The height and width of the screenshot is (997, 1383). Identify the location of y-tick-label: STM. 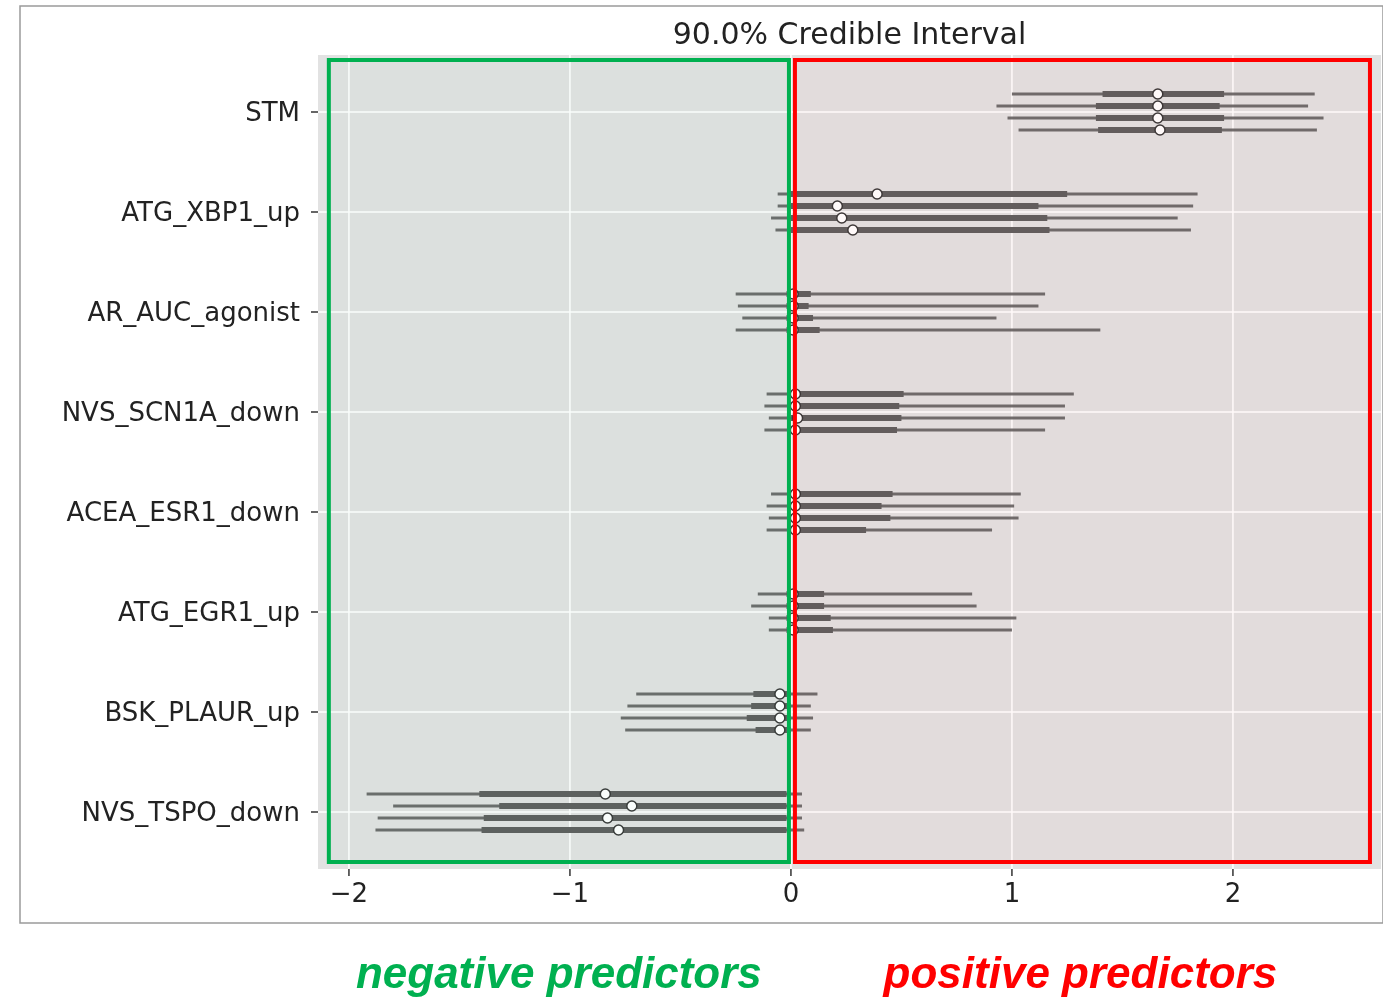
(272, 112).